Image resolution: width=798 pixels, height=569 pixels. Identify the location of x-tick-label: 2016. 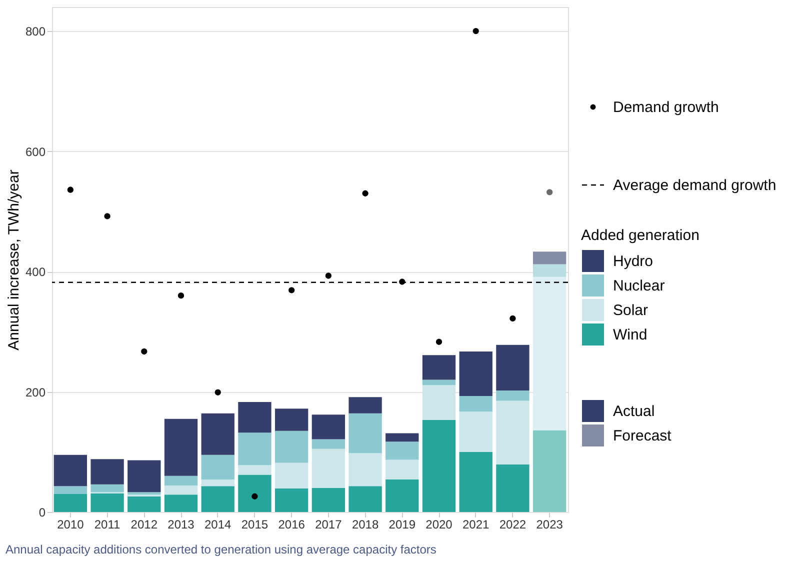
(292, 525).